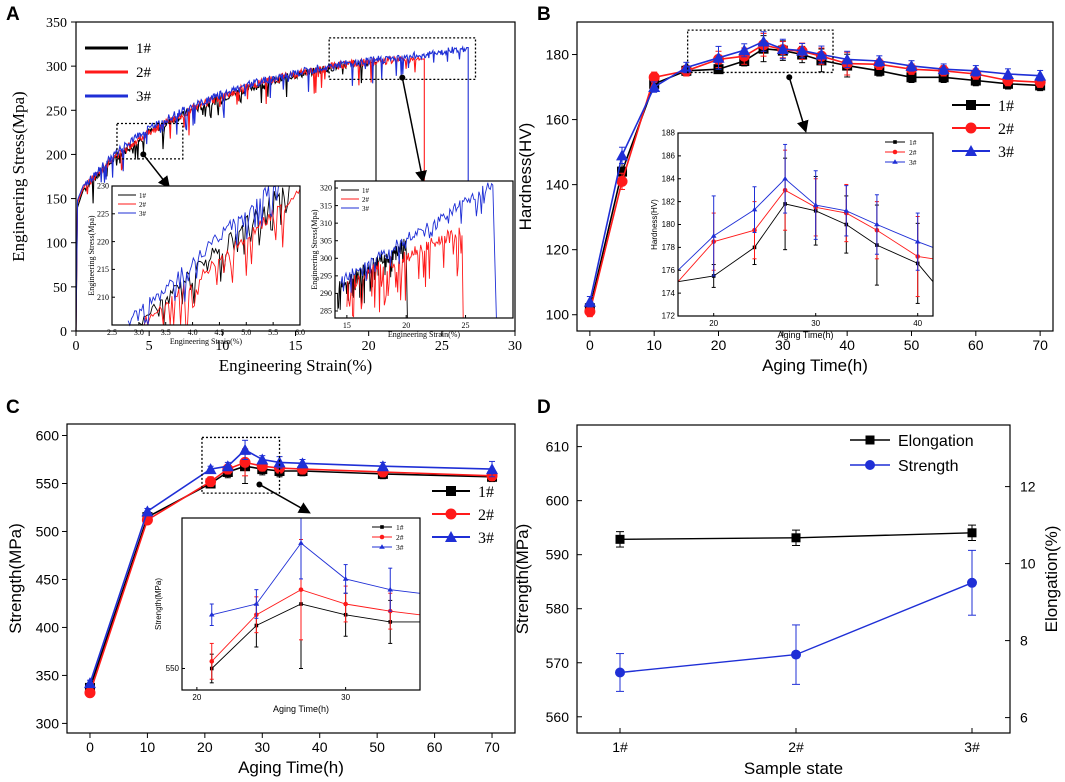 The image size is (1065, 782). What do you see at coordinates (241, 465) in the screenshot?
I see `c-zoom-box` at bounding box center [241, 465].